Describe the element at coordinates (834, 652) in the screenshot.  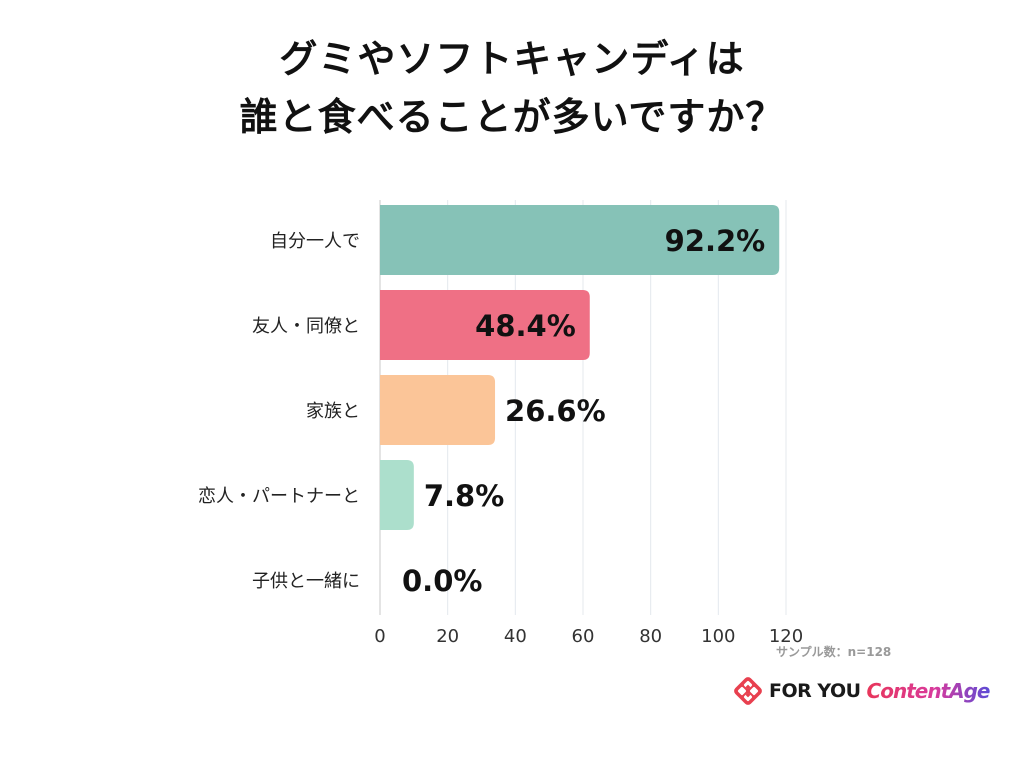
I see `sample-size-note: サンプル数：n=128` at that location.